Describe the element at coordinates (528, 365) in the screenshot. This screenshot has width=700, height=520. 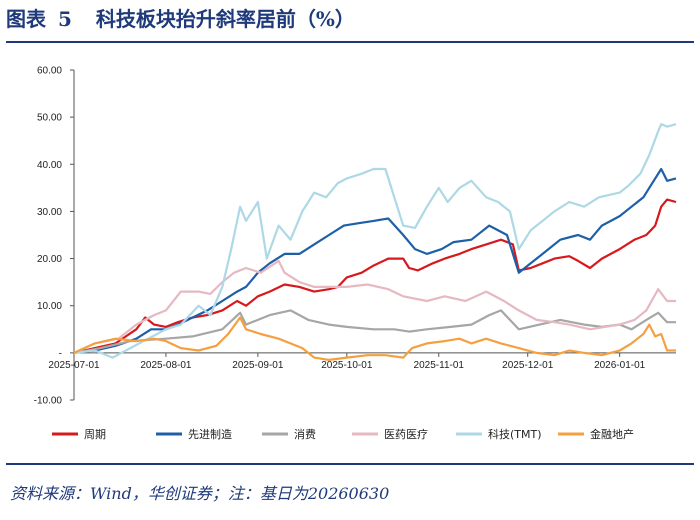
I see `x-tick-label: 2025-12-01` at that location.